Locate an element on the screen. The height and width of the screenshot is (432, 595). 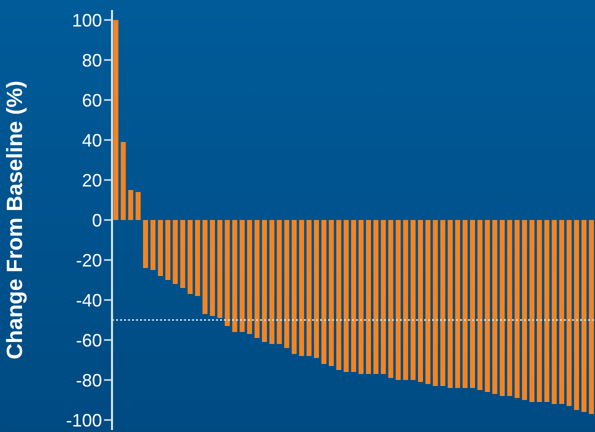
y-tick-label: 20 is located at coordinates (92, 180).